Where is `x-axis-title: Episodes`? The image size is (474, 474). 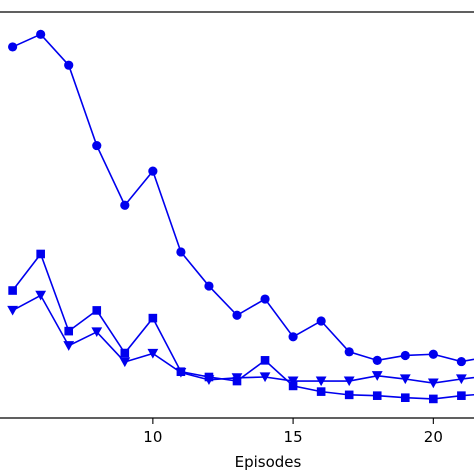
x-axis-title: Episodes is located at coordinates (268, 462).